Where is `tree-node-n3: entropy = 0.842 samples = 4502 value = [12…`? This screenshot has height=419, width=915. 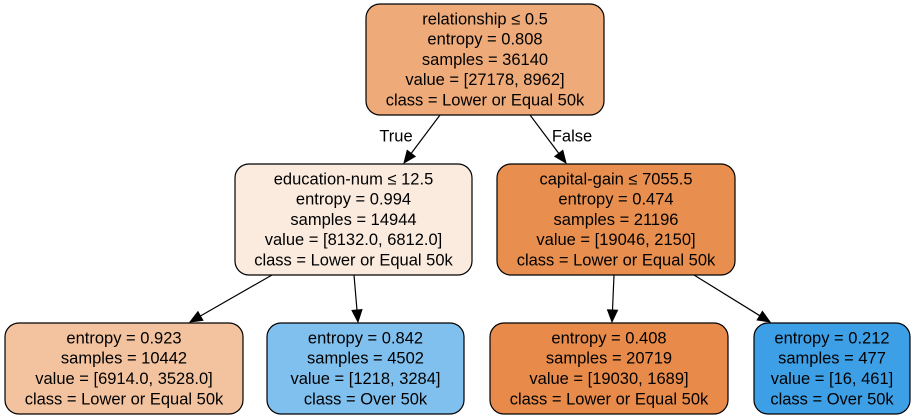
tree-node-n3: entropy = 0.842 samples = 4502 value = [12… is located at coordinates (365, 368).